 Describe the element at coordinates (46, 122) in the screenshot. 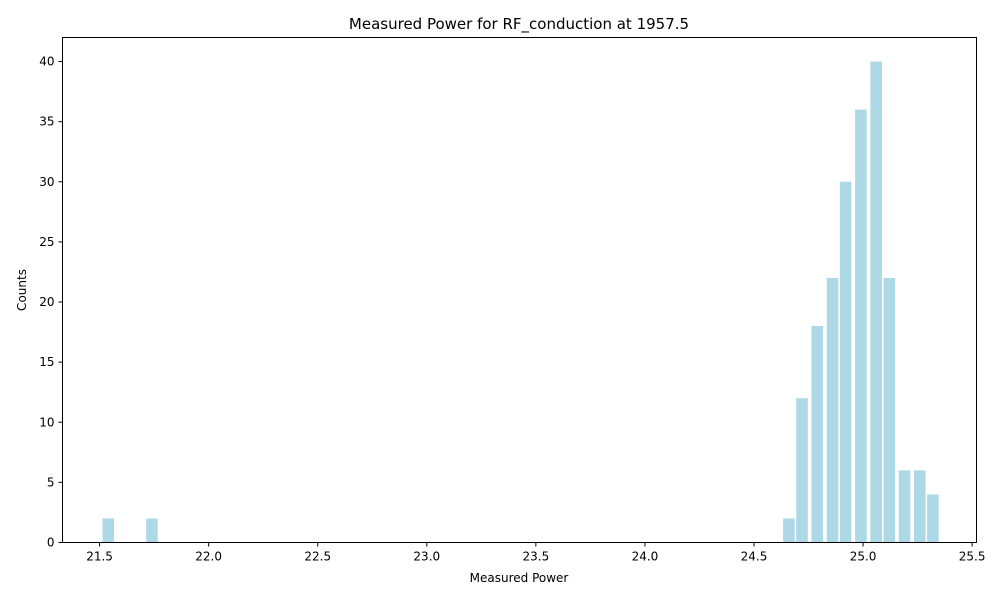

I see `y-tick-label: 35` at that location.